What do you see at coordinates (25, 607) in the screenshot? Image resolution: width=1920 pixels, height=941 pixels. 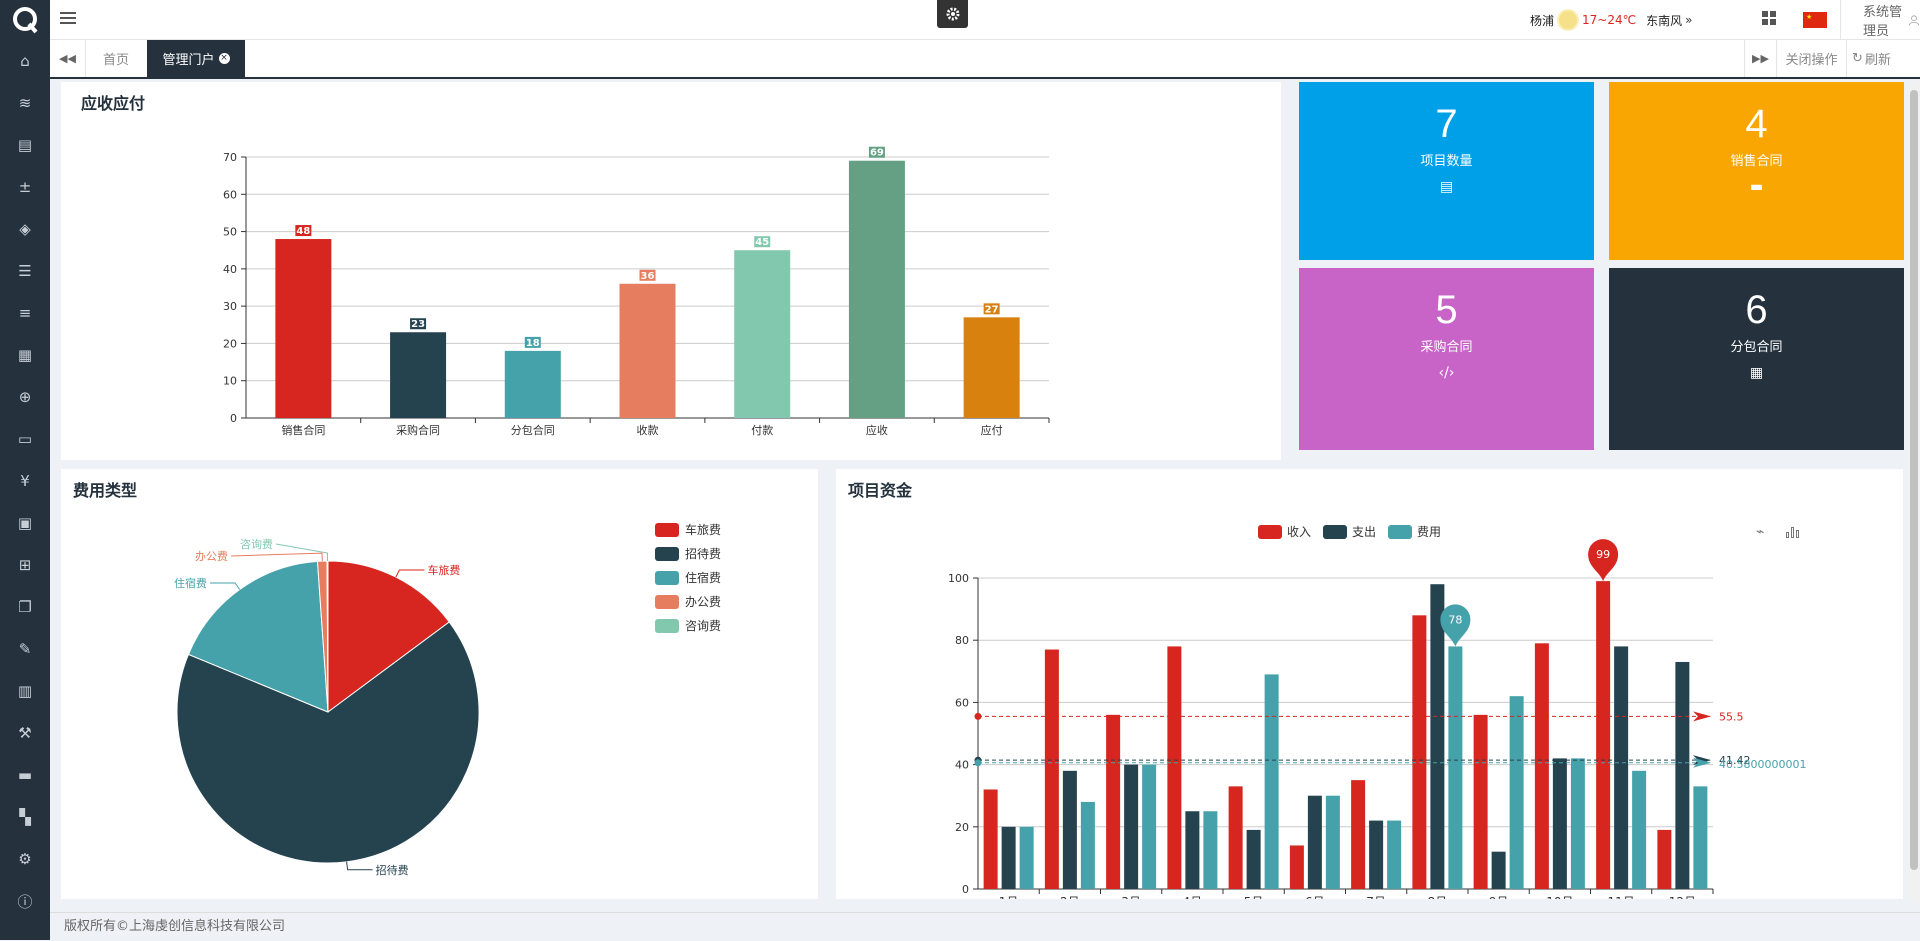 I see `copy-icon: ❐` at bounding box center [25, 607].